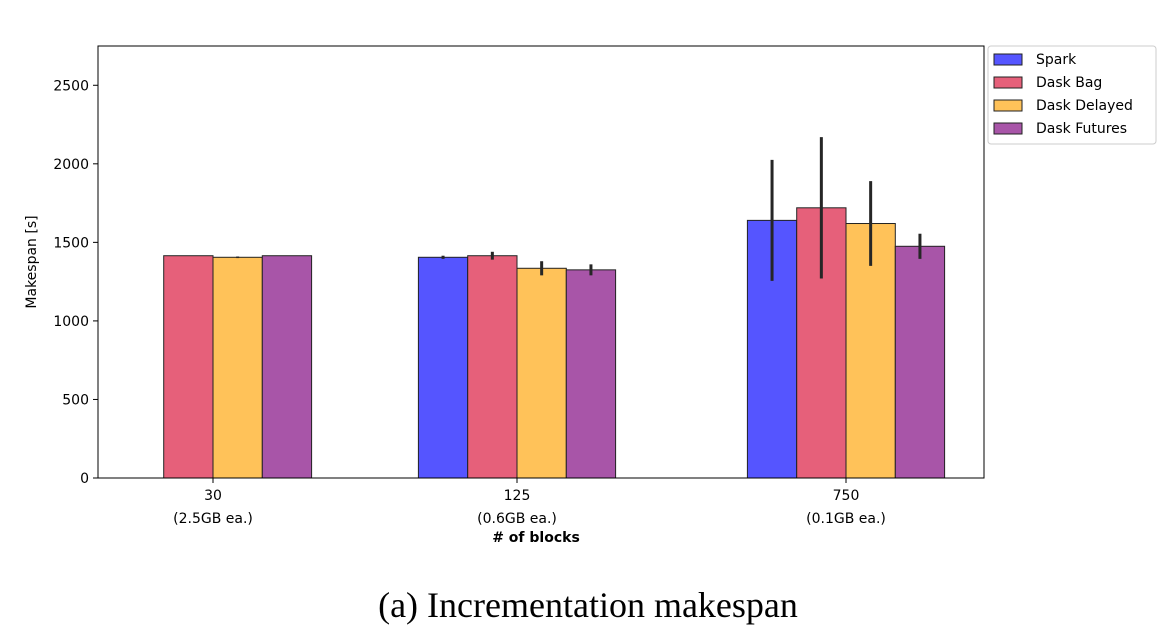 This screenshot has width=1172, height=634. I want to click on legend-swatch-dask-bag, so click(1008, 82).